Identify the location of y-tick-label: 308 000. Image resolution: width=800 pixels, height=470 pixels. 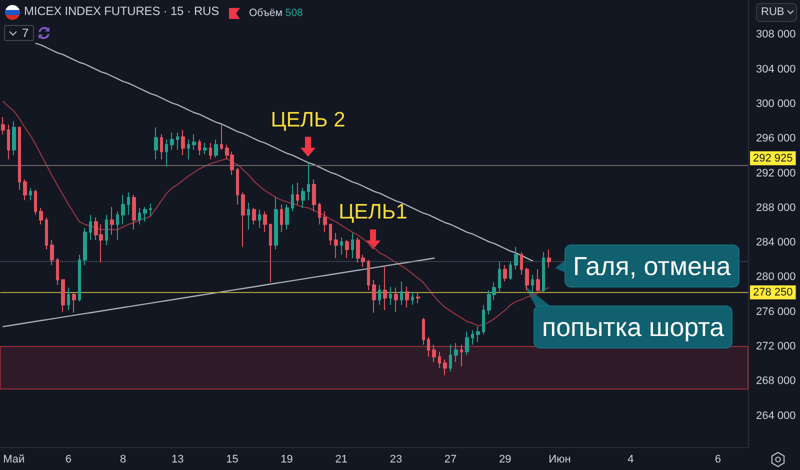
(776, 34).